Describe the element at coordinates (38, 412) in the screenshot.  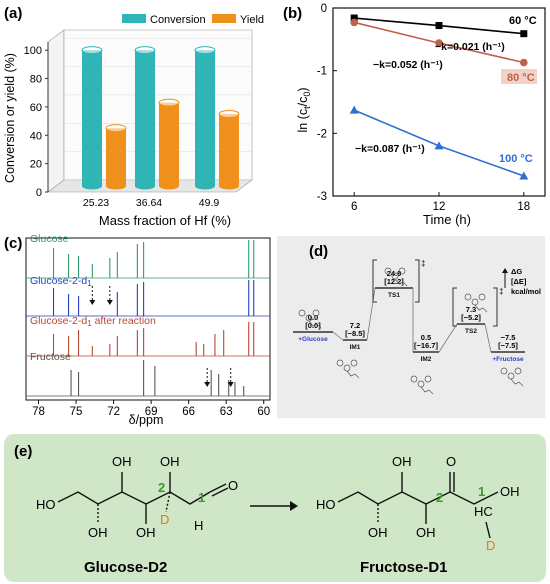
I see `c-xtick-label: 78` at that location.